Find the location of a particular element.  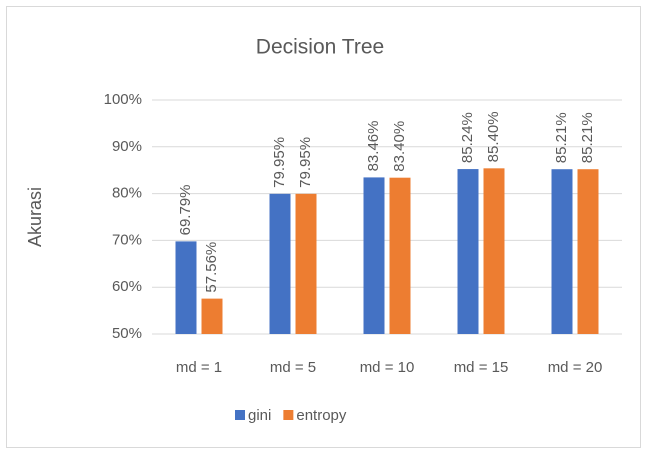

value-label: 85.40% is located at coordinates (493, 136).